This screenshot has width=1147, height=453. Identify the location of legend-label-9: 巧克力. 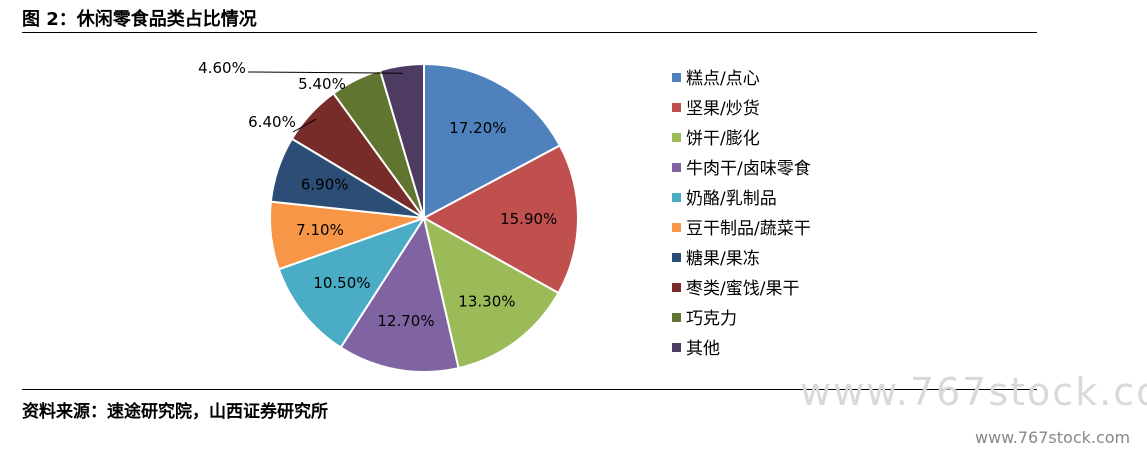
(711, 319).